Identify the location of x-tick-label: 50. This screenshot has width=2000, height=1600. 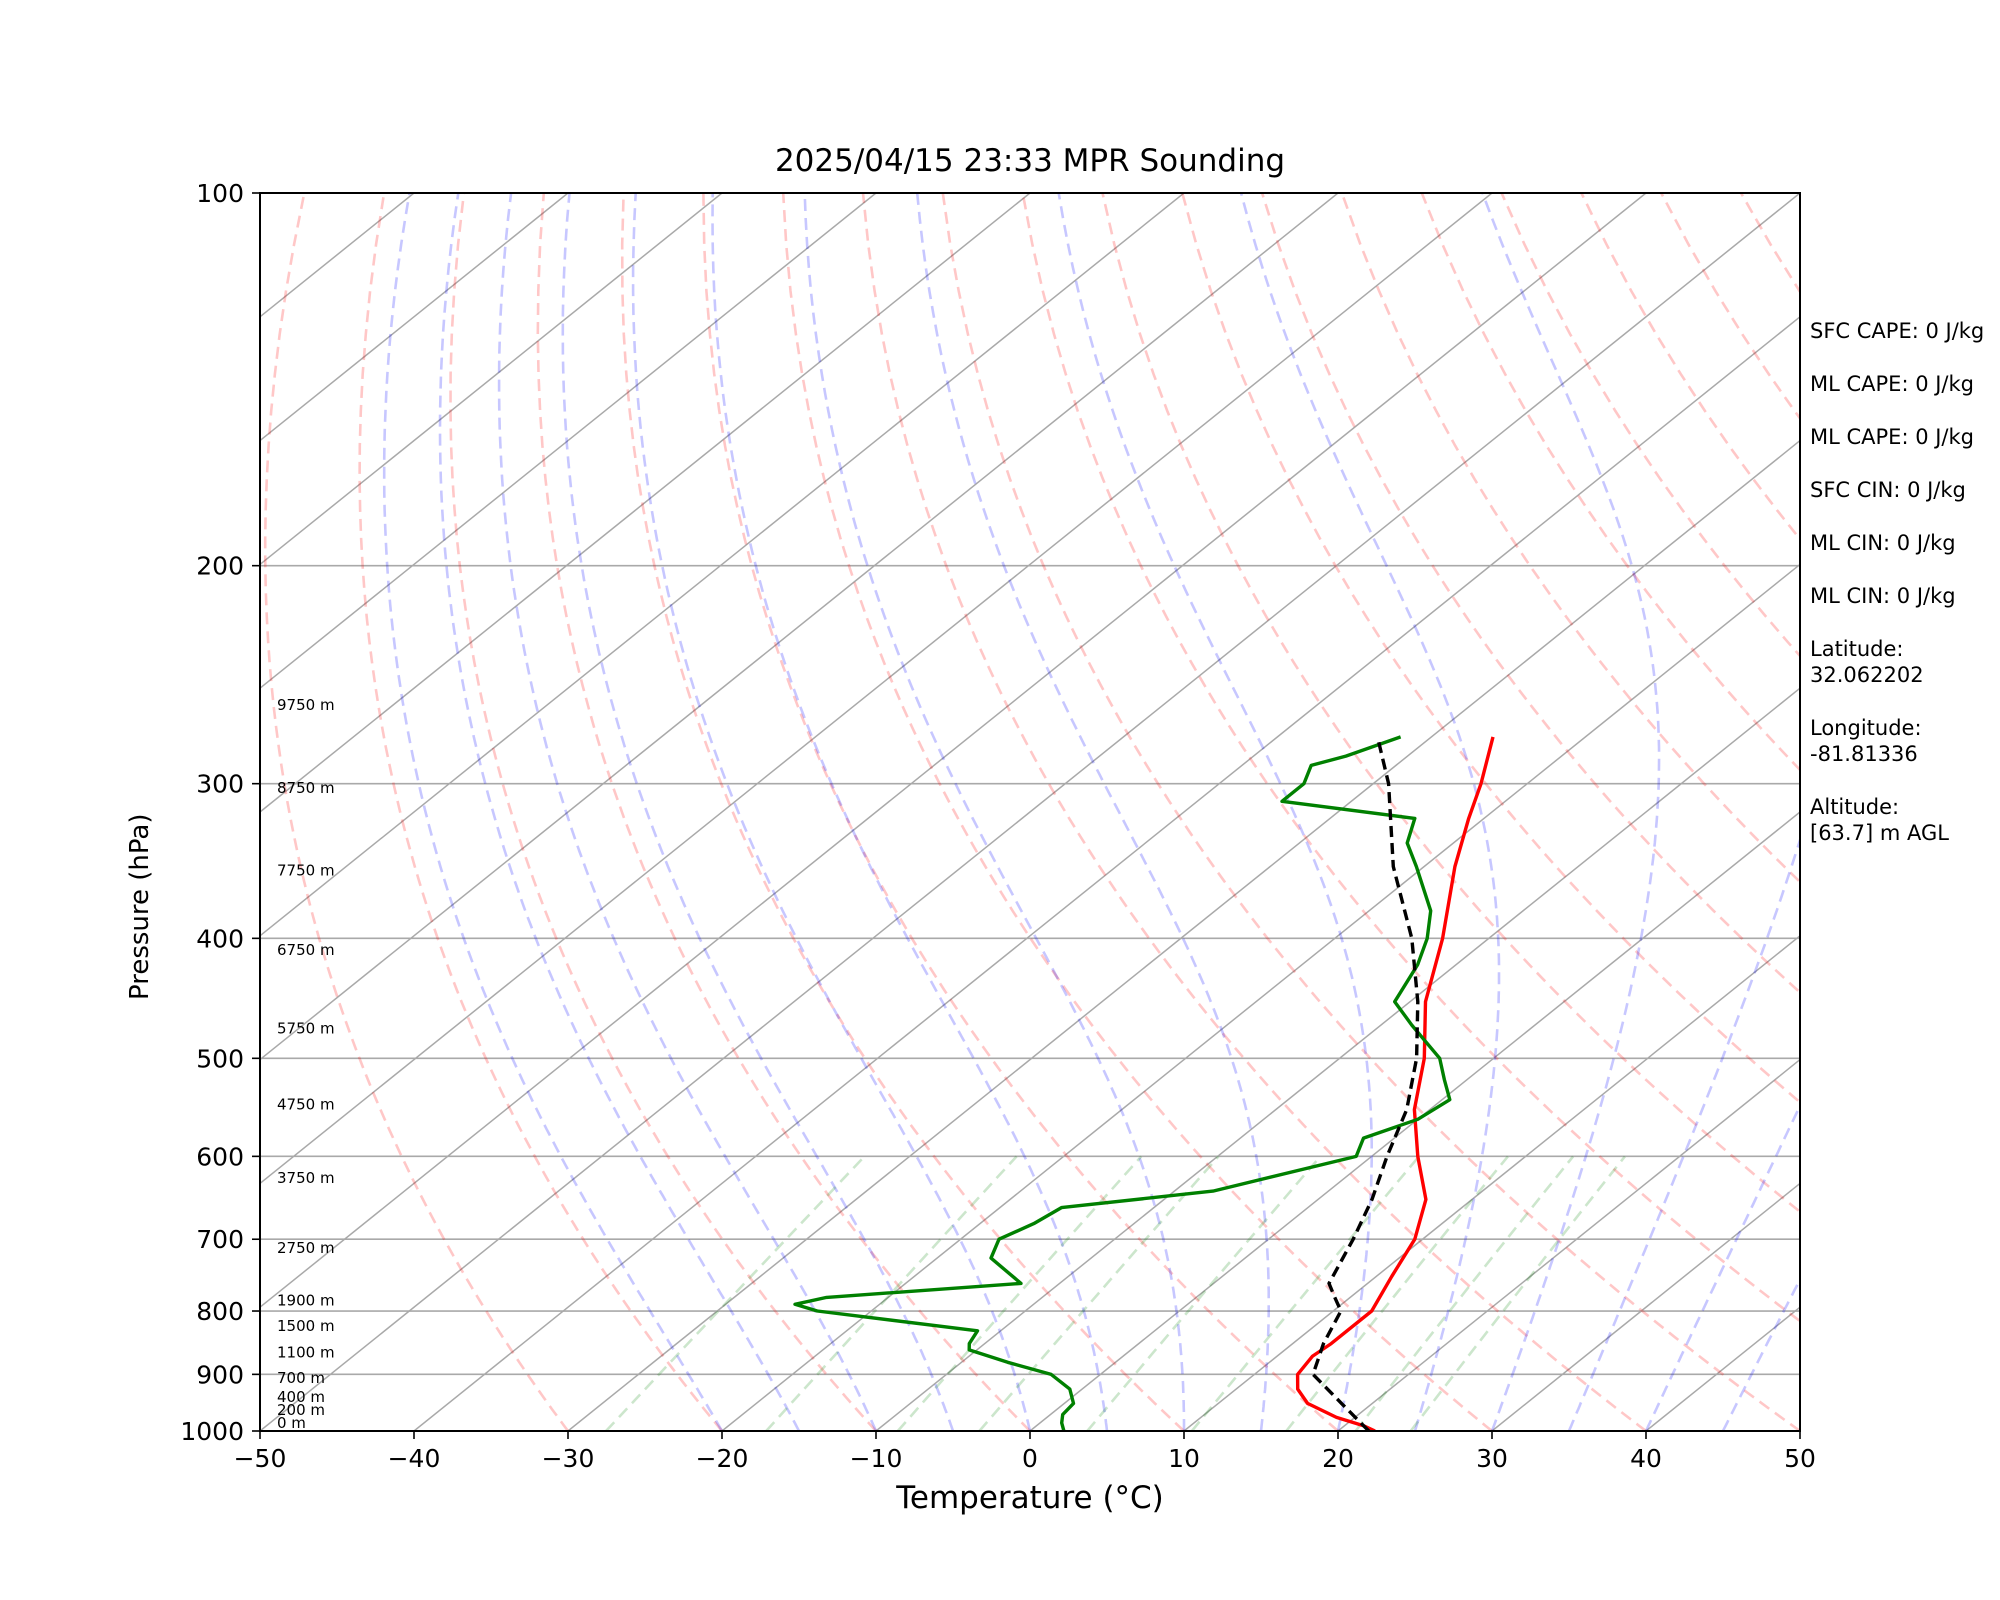
(1800, 1458).